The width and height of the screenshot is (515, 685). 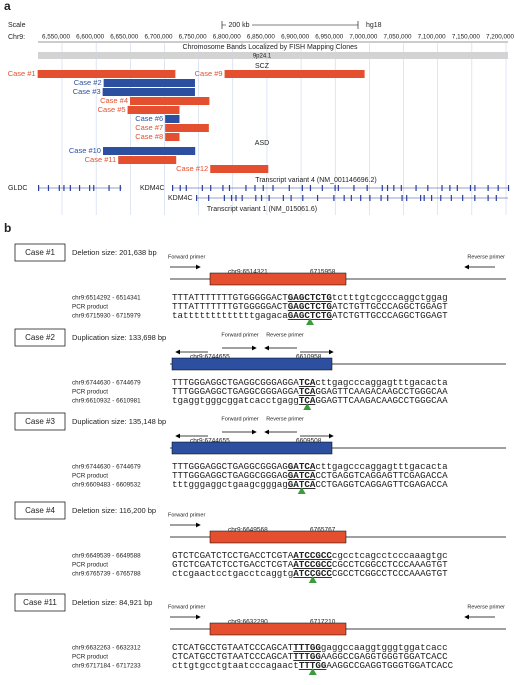 I want to click on band, so click(x=273, y=55).